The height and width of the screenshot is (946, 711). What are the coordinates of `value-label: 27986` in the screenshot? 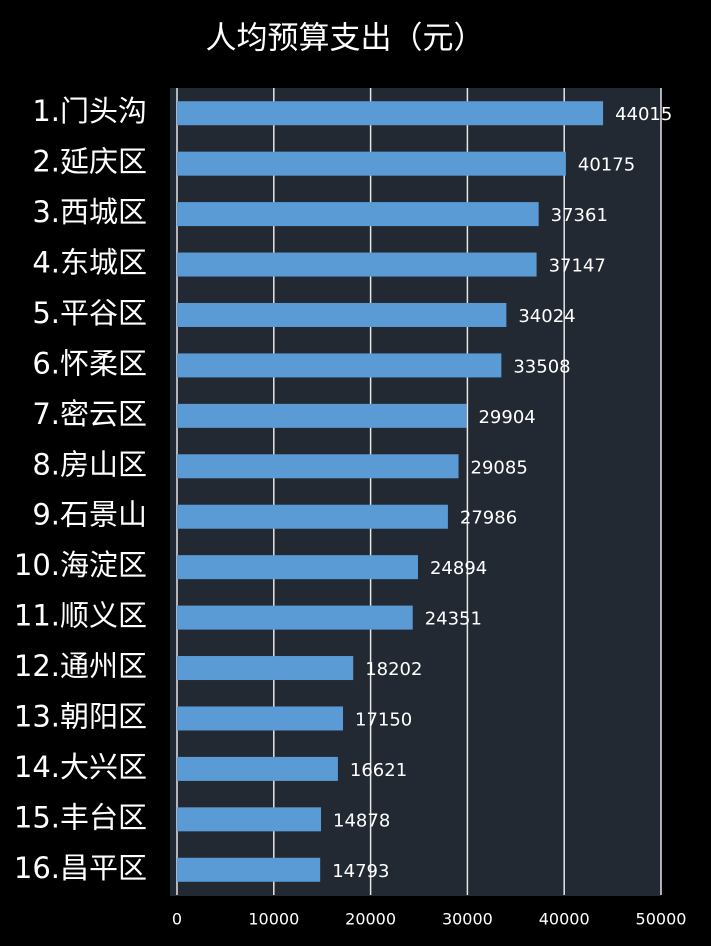 It's located at (488, 518).